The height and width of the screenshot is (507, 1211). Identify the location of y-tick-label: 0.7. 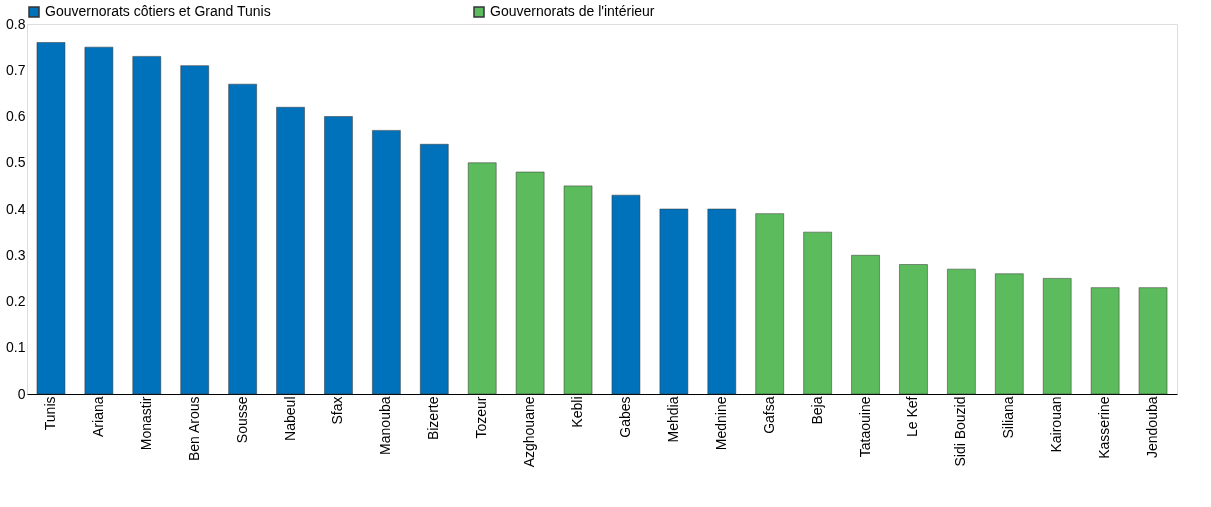
(16, 69).